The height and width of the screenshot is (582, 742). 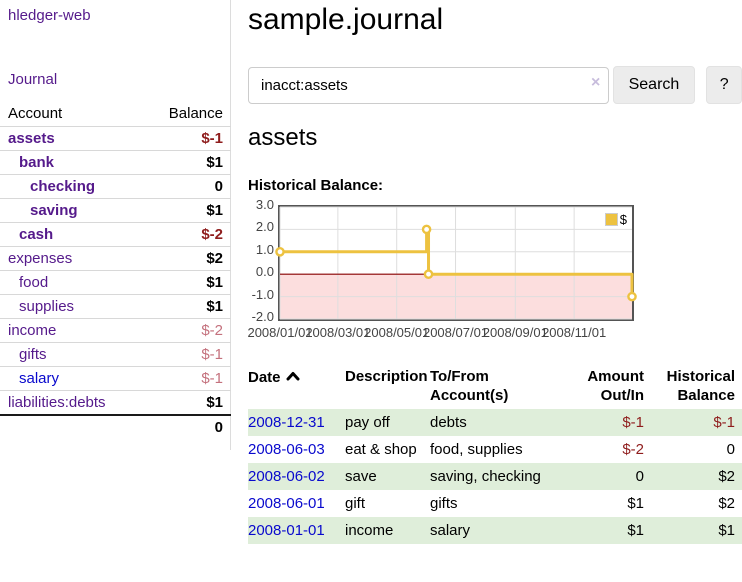 What do you see at coordinates (57, 402) in the screenshot?
I see `sidebar-account-link: liabilities:debts` at bounding box center [57, 402].